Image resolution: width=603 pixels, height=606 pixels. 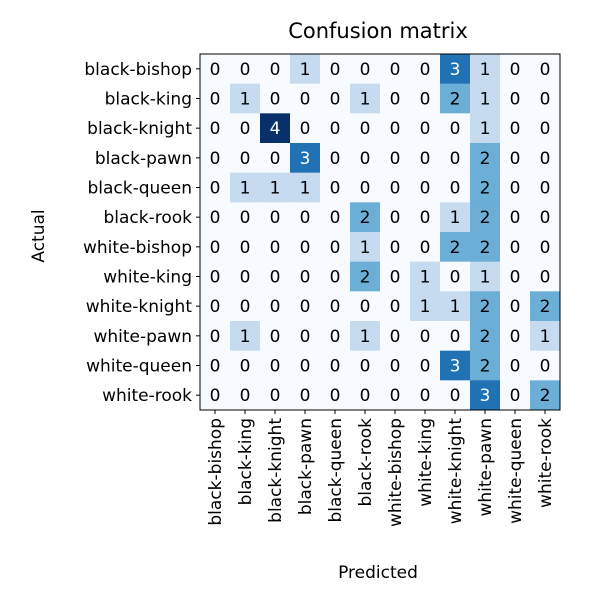 What do you see at coordinates (138, 70) in the screenshot?
I see `y-tick-label: black-bishop` at bounding box center [138, 70].